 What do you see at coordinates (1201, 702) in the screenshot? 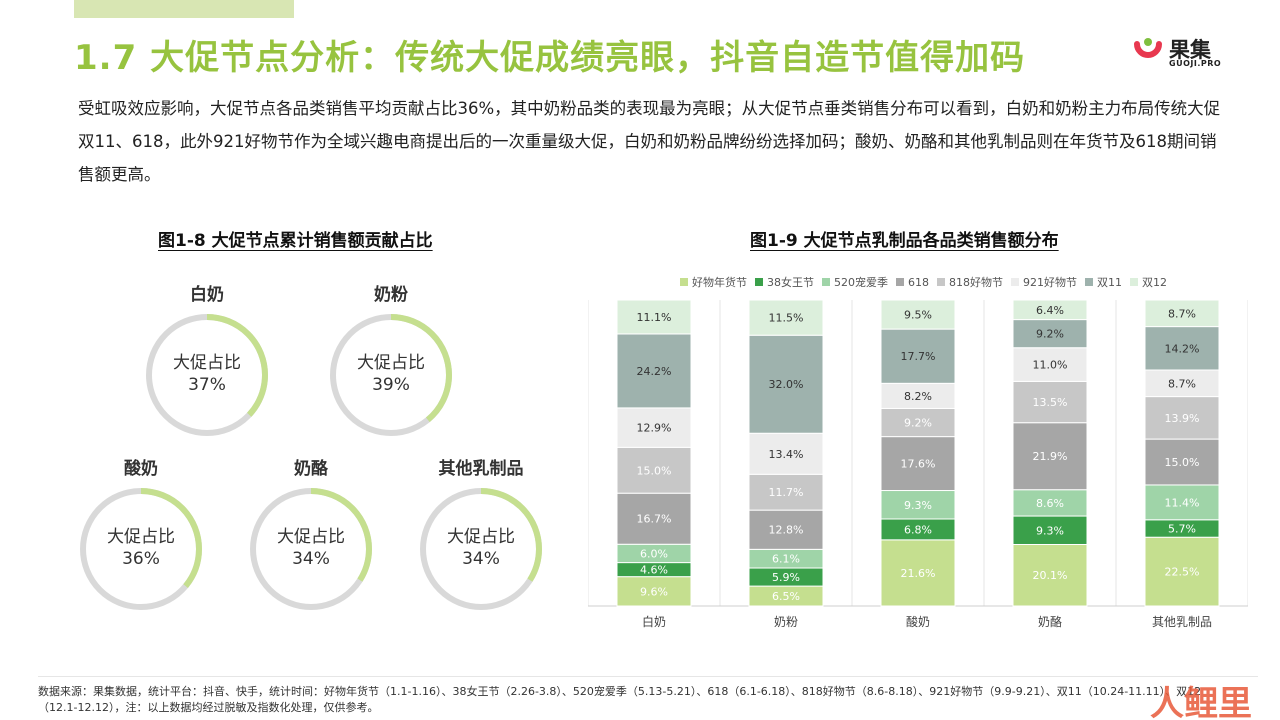
I see `corner-watermark: 人鲤里` at bounding box center [1201, 702].